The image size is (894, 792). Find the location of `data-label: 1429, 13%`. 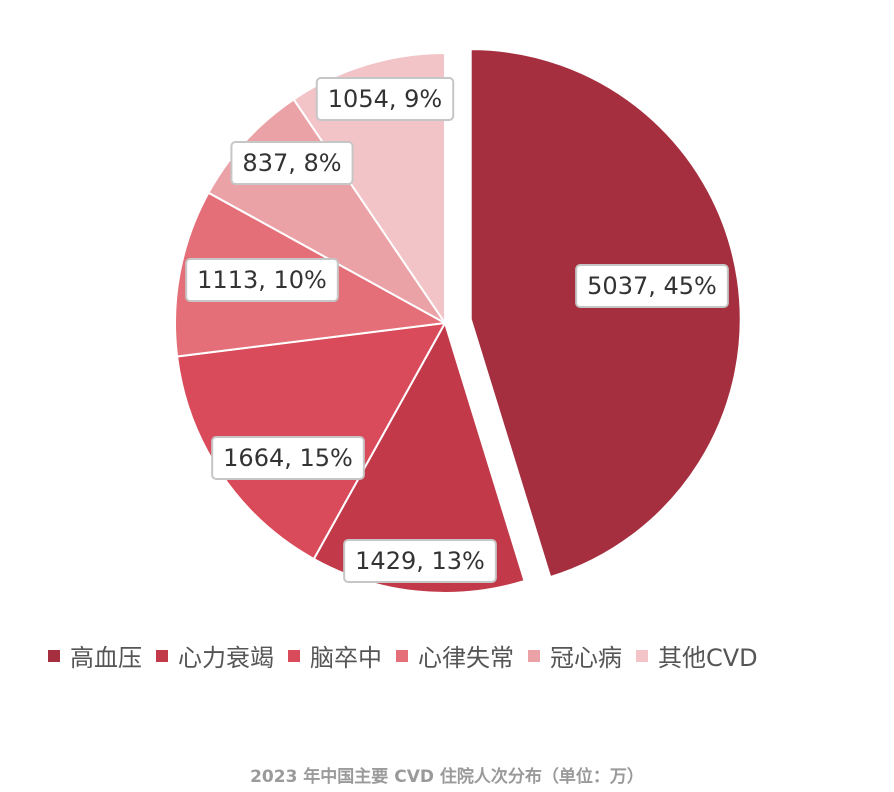

data-label: 1429, 13% is located at coordinates (420, 561).